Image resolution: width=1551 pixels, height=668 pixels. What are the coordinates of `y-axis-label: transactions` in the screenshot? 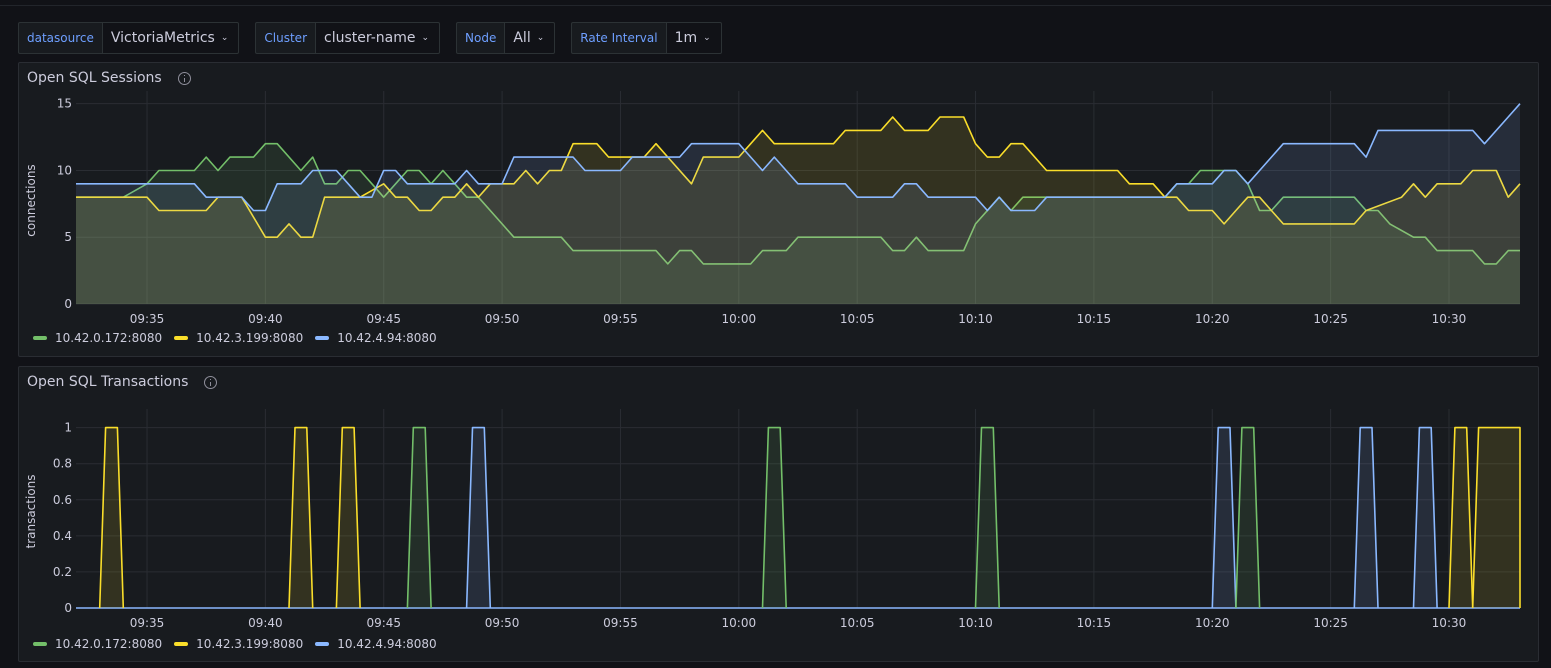 It's located at (31, 511).